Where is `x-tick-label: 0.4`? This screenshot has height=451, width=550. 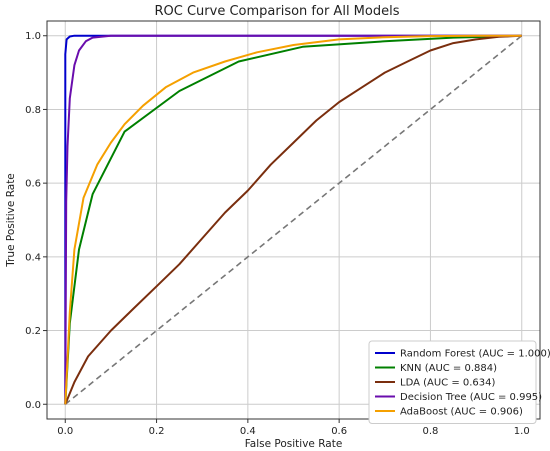 x-tick-label: 0.4 is located at coordinates (248, 431).